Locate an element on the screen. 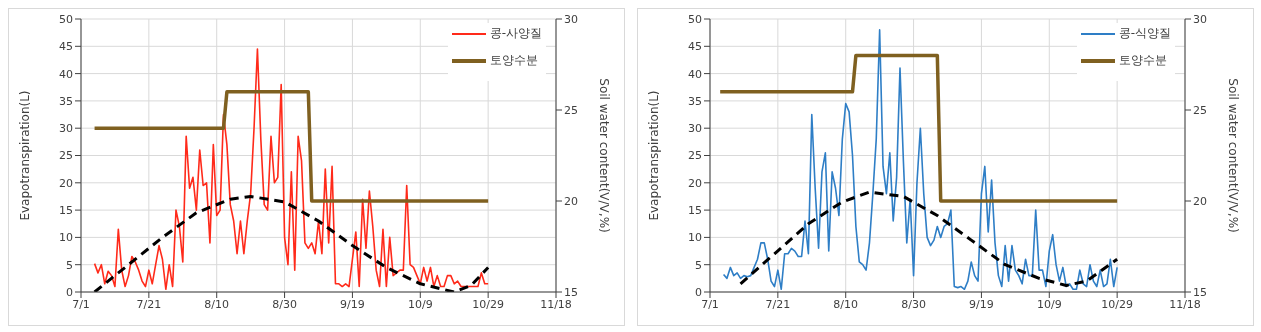  legend-label: 콩-식양질 is located at coordinates (1144, 33).